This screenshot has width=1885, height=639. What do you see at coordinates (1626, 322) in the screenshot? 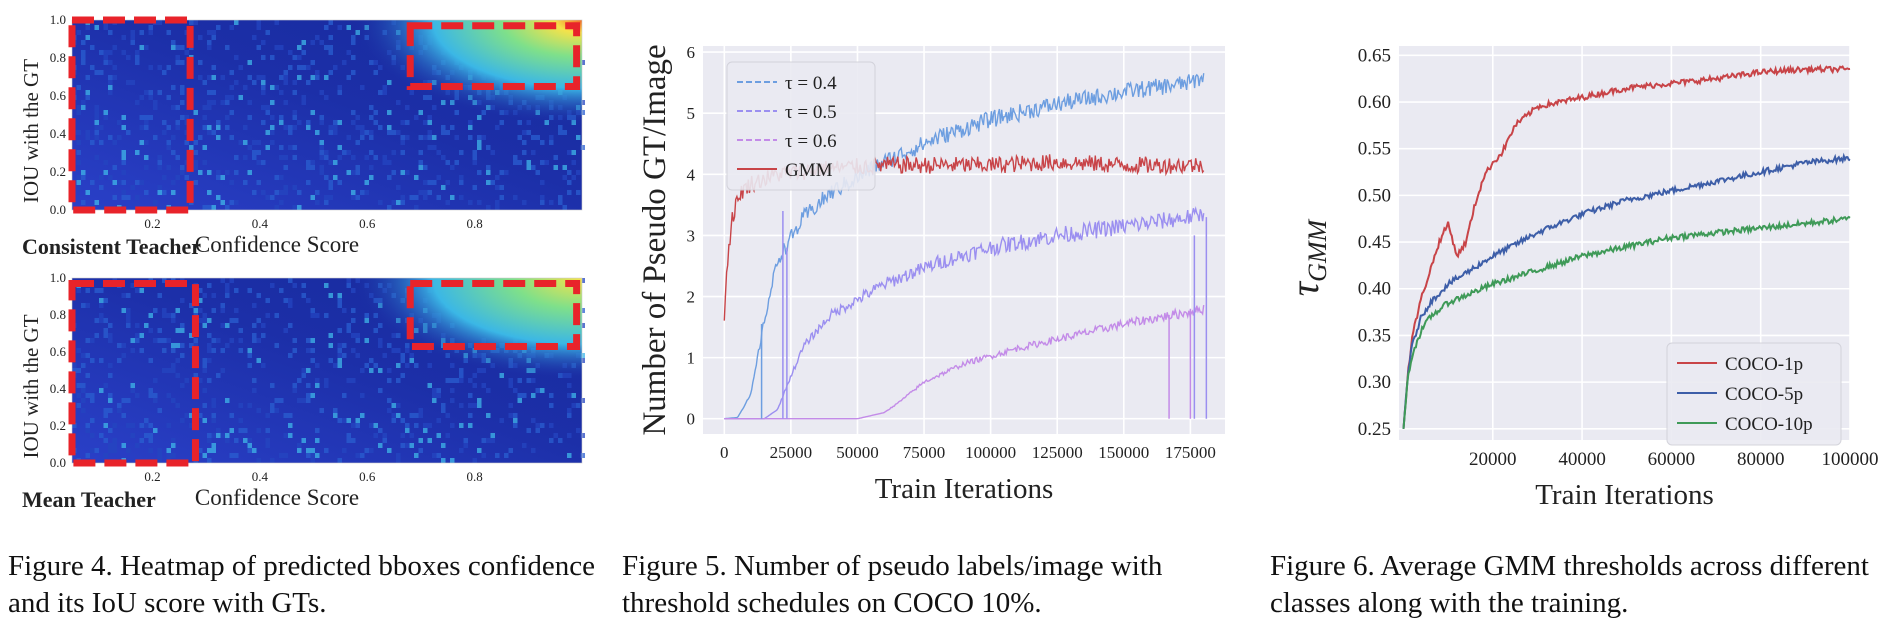
I see `series-line` at bounding box center [1626, 322].